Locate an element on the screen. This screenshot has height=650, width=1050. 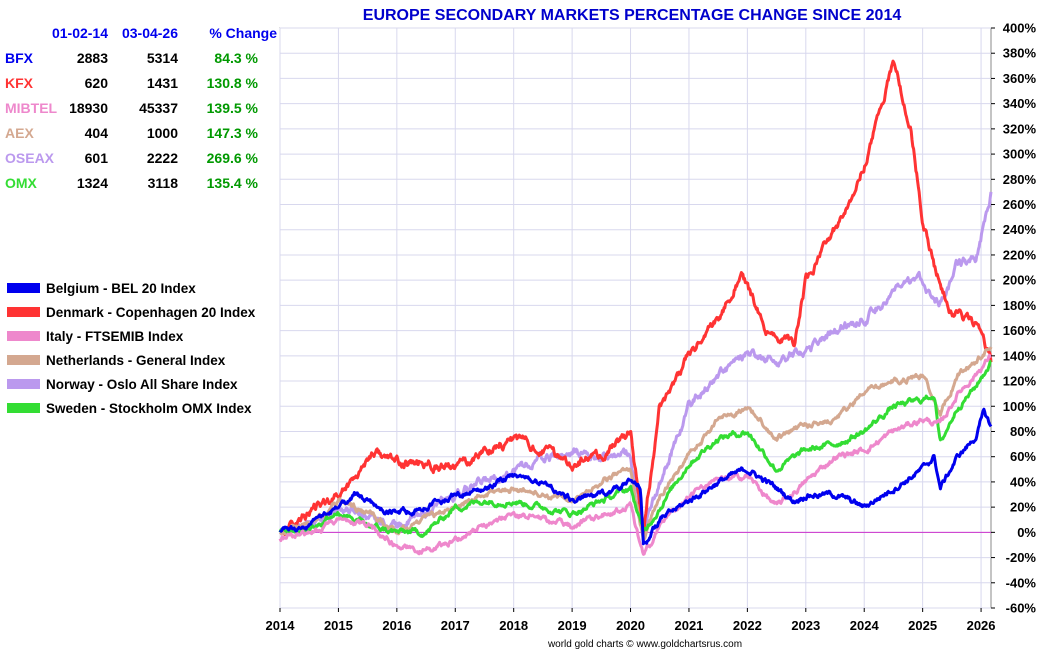
table-row-start: 1324 is located at coordinates (92, 183).